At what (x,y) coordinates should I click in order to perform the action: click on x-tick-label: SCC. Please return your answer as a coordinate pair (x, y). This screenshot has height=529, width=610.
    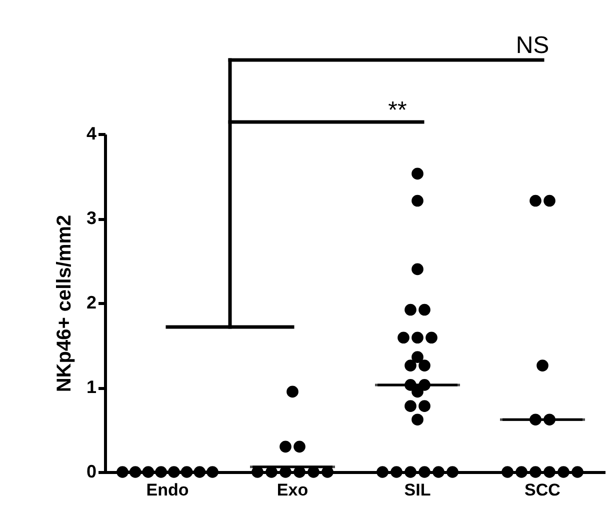
    Looking at the image, I should click on (542, 490).